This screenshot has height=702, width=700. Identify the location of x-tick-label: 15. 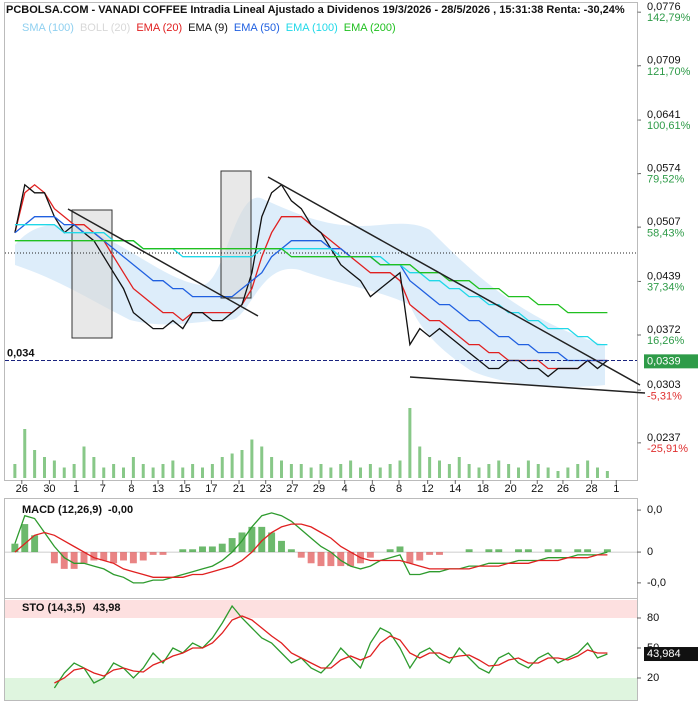
(185, 489).